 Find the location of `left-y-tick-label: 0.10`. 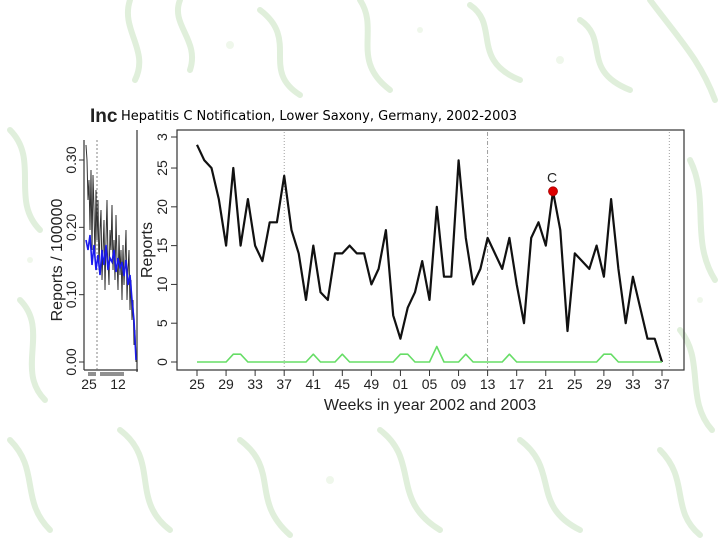

left-y-tick-label: 0.10 is located at coordinates (71, 294).